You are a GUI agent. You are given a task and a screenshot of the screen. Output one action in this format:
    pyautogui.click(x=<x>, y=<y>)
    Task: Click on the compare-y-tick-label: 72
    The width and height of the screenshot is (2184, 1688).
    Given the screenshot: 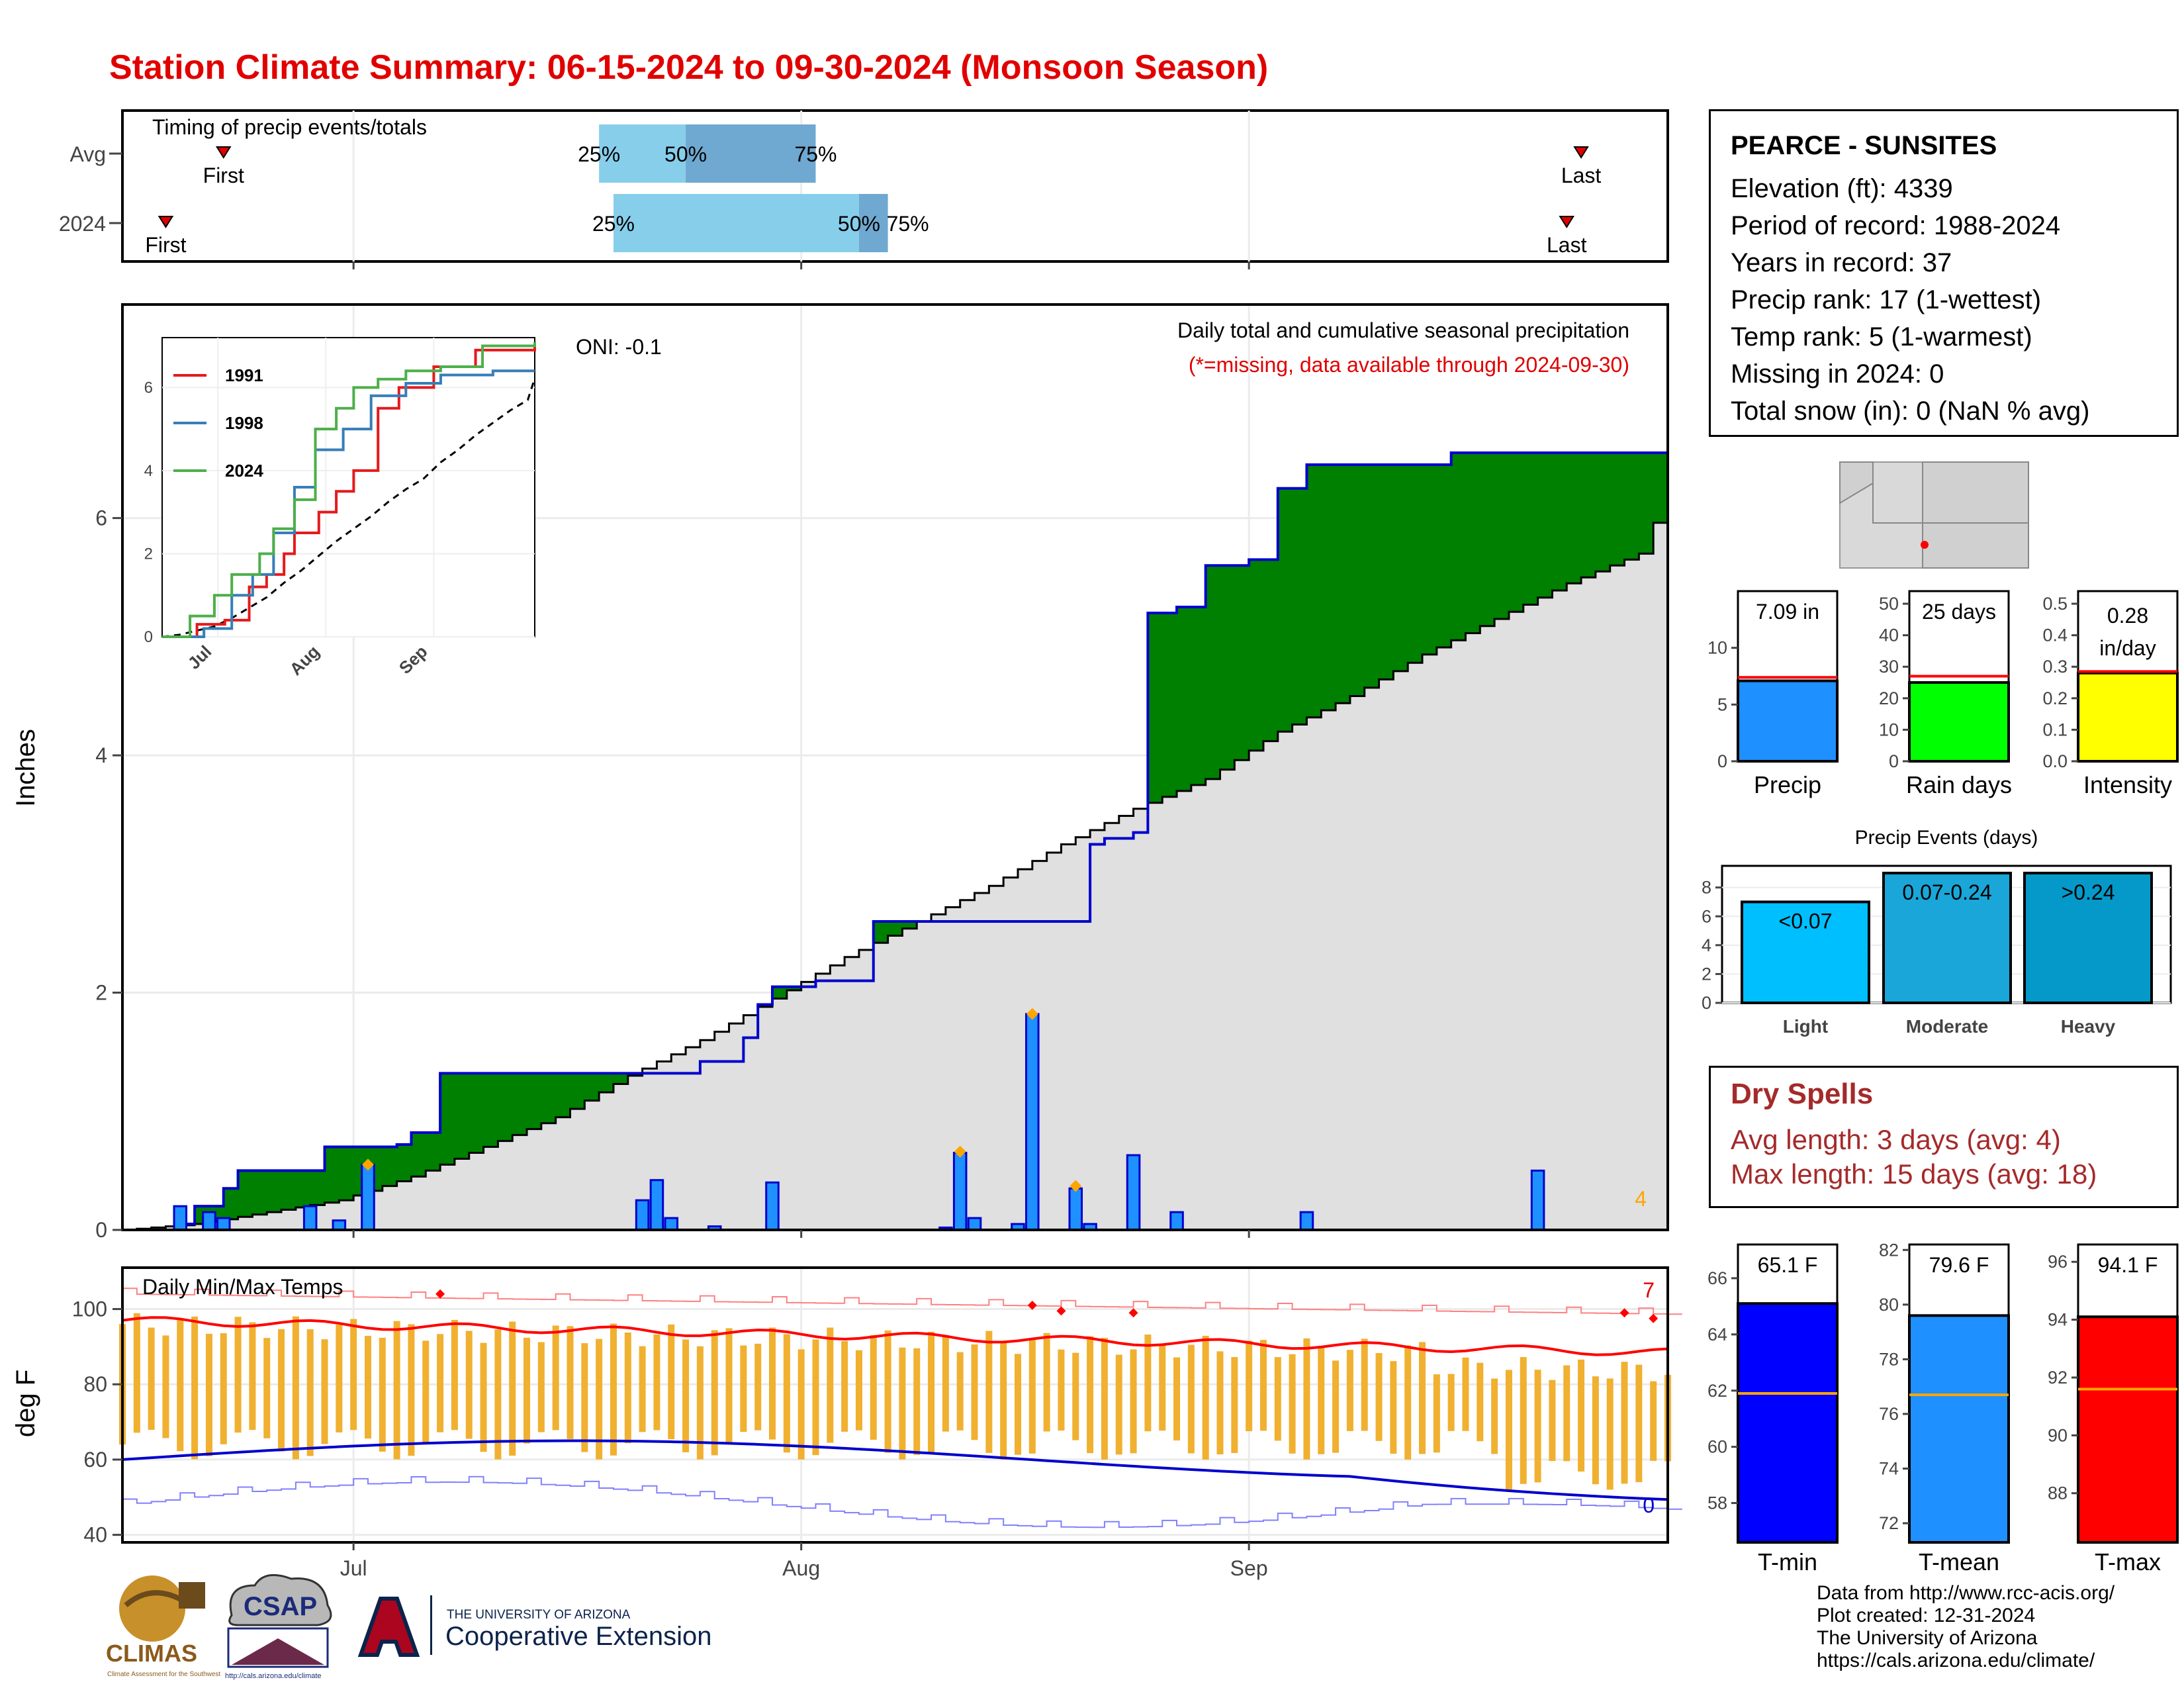 What is the action you would take?
    pyautogui.click(x=1889, y=1523)
    